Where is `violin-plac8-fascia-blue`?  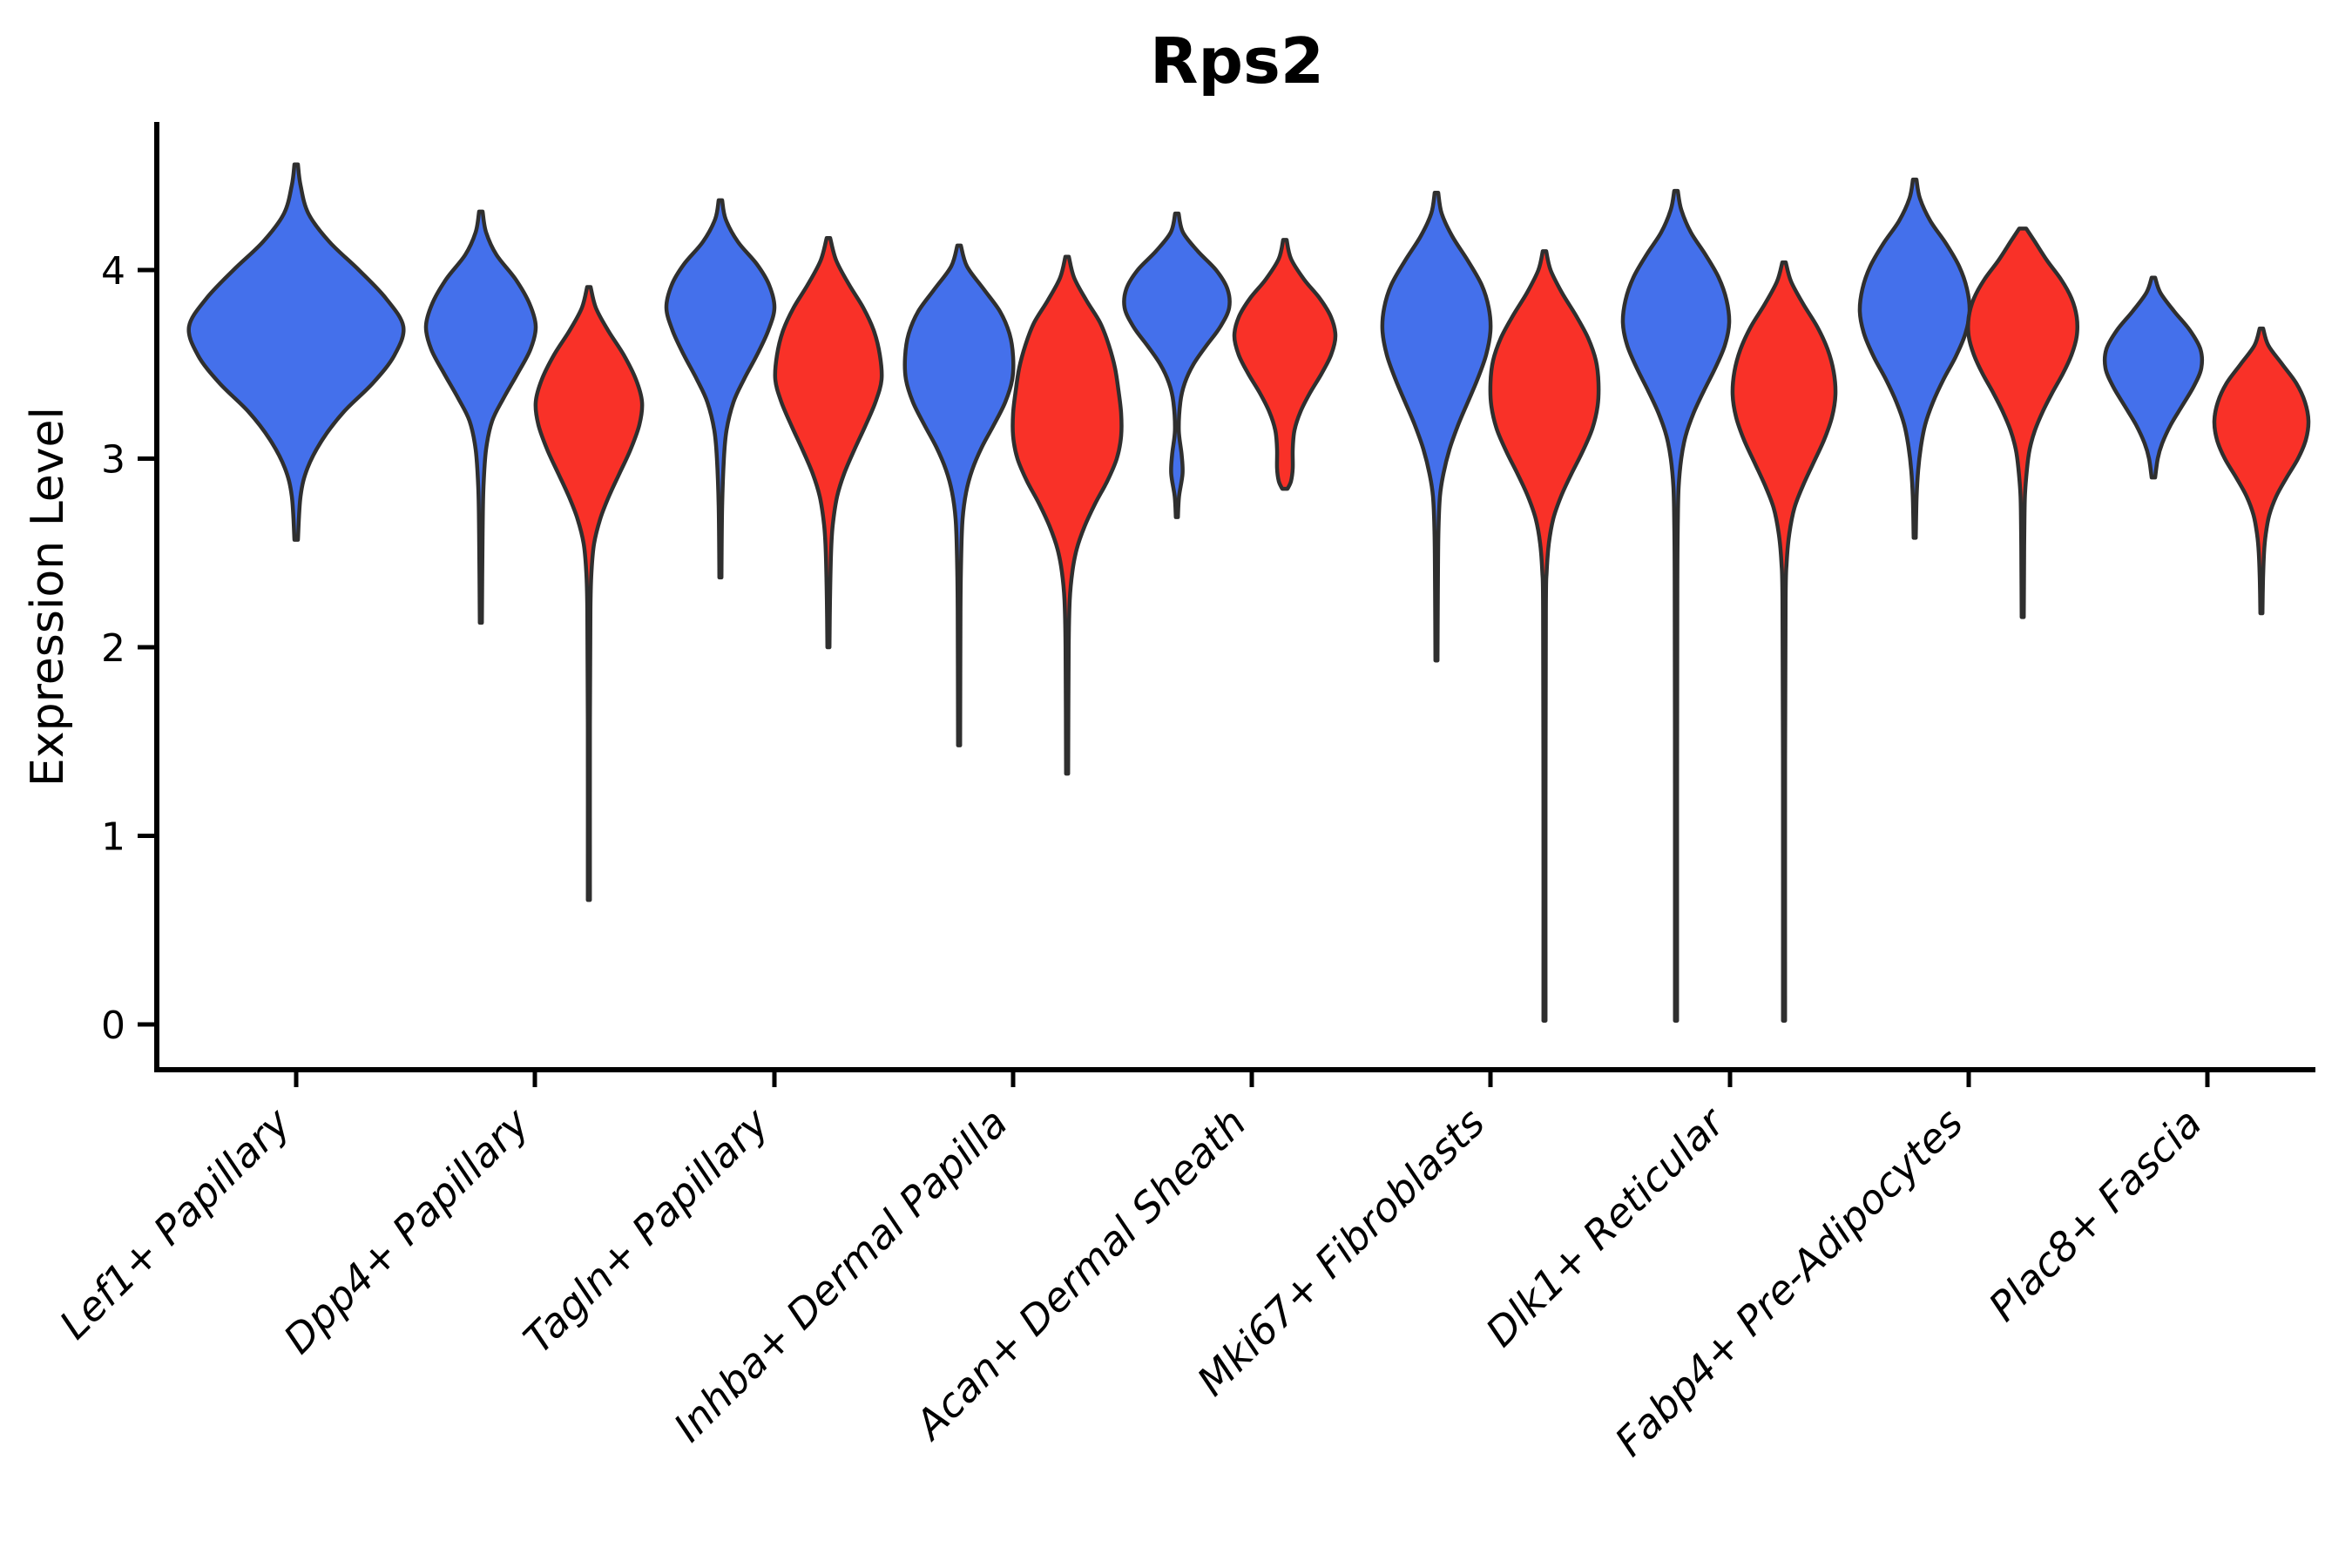 violin-plac8-fascia-blue is located at coordinates (2153, 378).